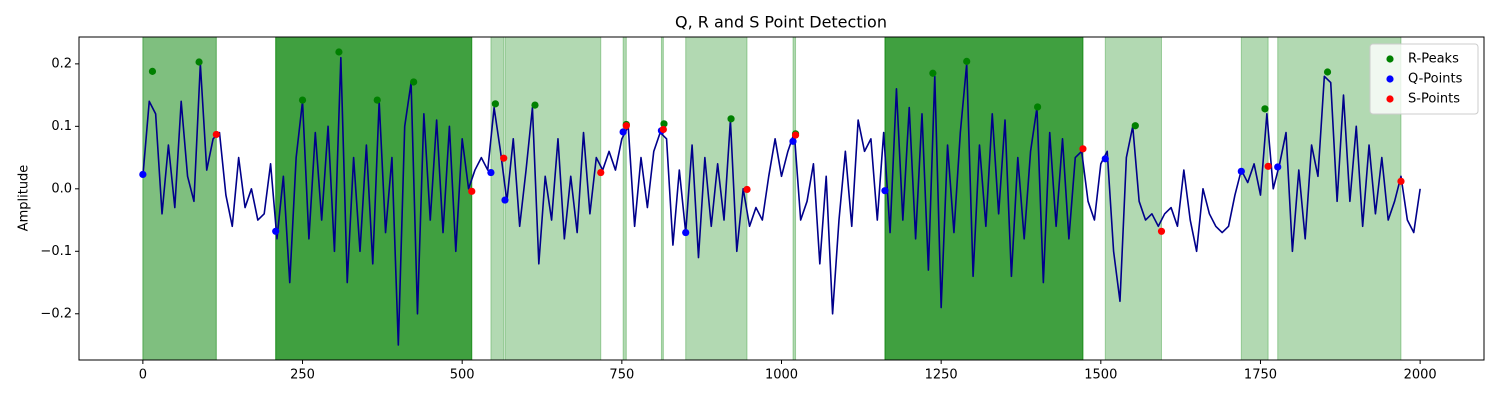 This screenshot has height=400, width=1500. I want to click on y-tick-label: −0.1, so click(56, 251).